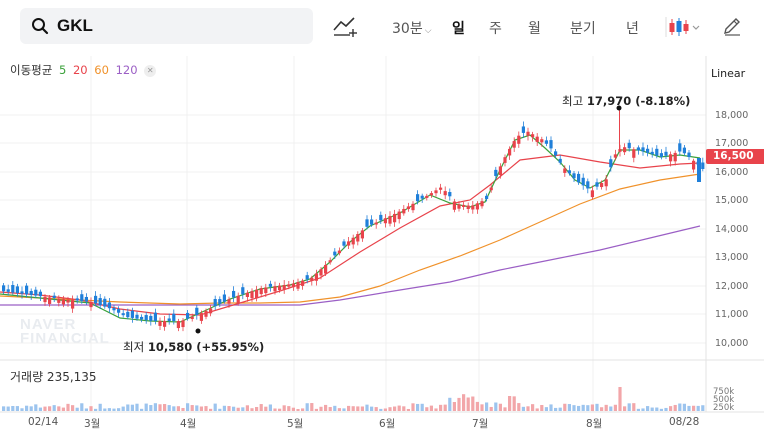 Image resolution: width=764 pixels, height=433 pixels. Describe the element at coordinates (150, 71) in the screenshot. I see `close-icon: ✕` at that location.